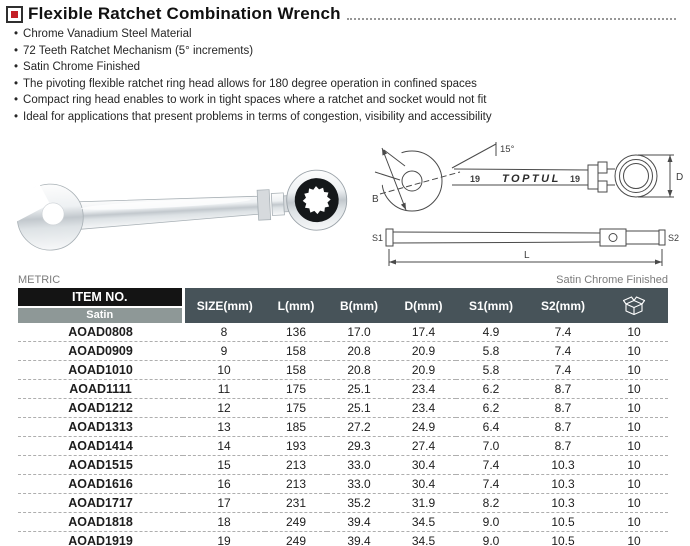 This screenshot has height=546, width=690. I want to click on s1-cell: 5.8, so click(491, 351).